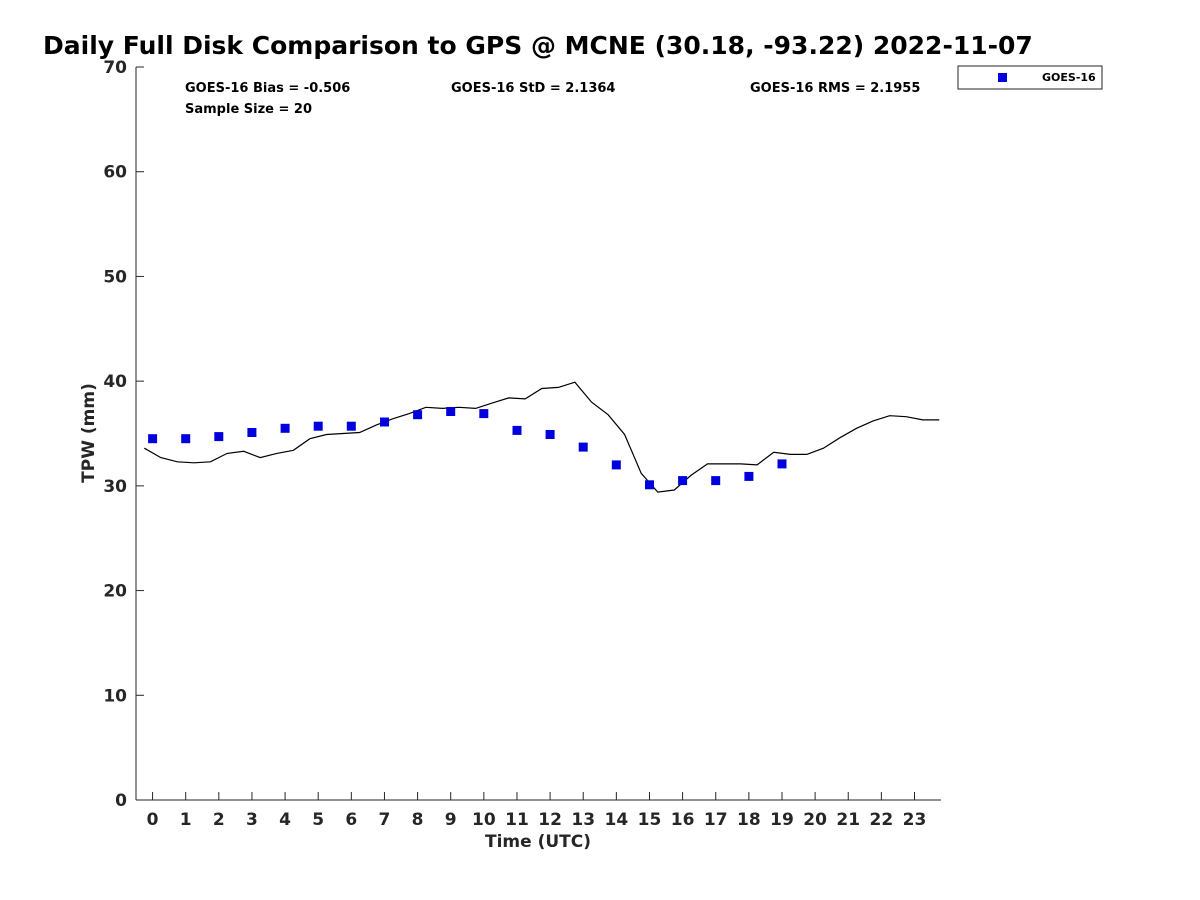 This screenshot has height=900, width=1200. Describe the element at coordinates (782, 820) in the screenshot. I see `x-tick-label: 19` at that location.